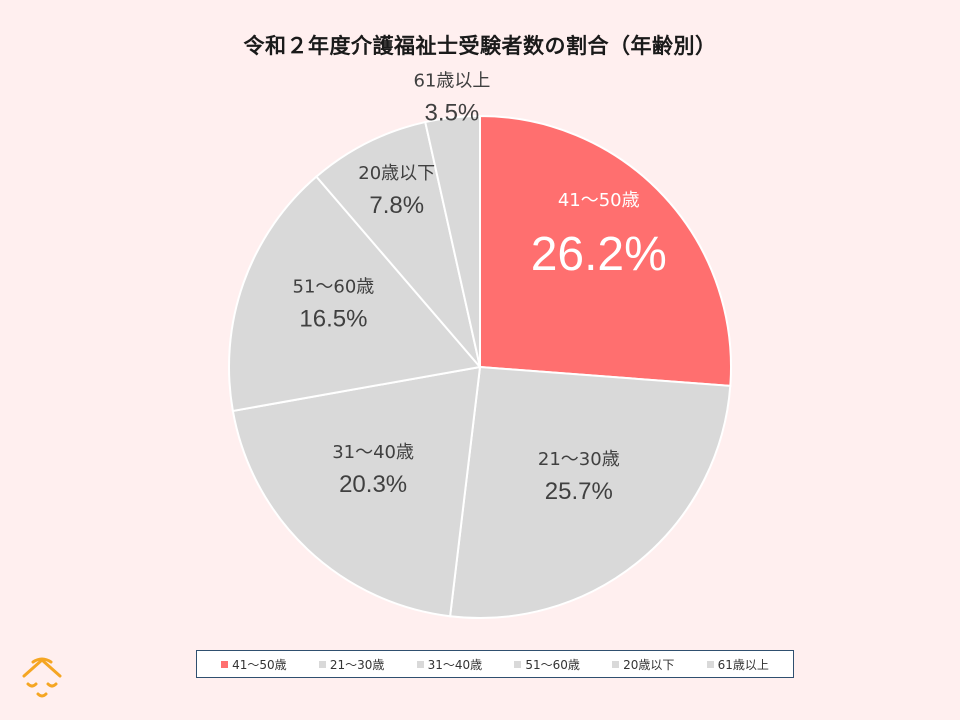  Describe the element at coordinates (452, 113) in the screenshot. I see `slice-value-label: 3.5%` at that location.